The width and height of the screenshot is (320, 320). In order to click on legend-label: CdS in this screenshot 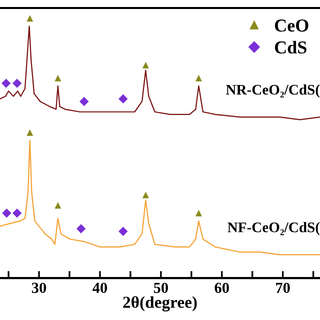, I will do `click(290, 47)`.